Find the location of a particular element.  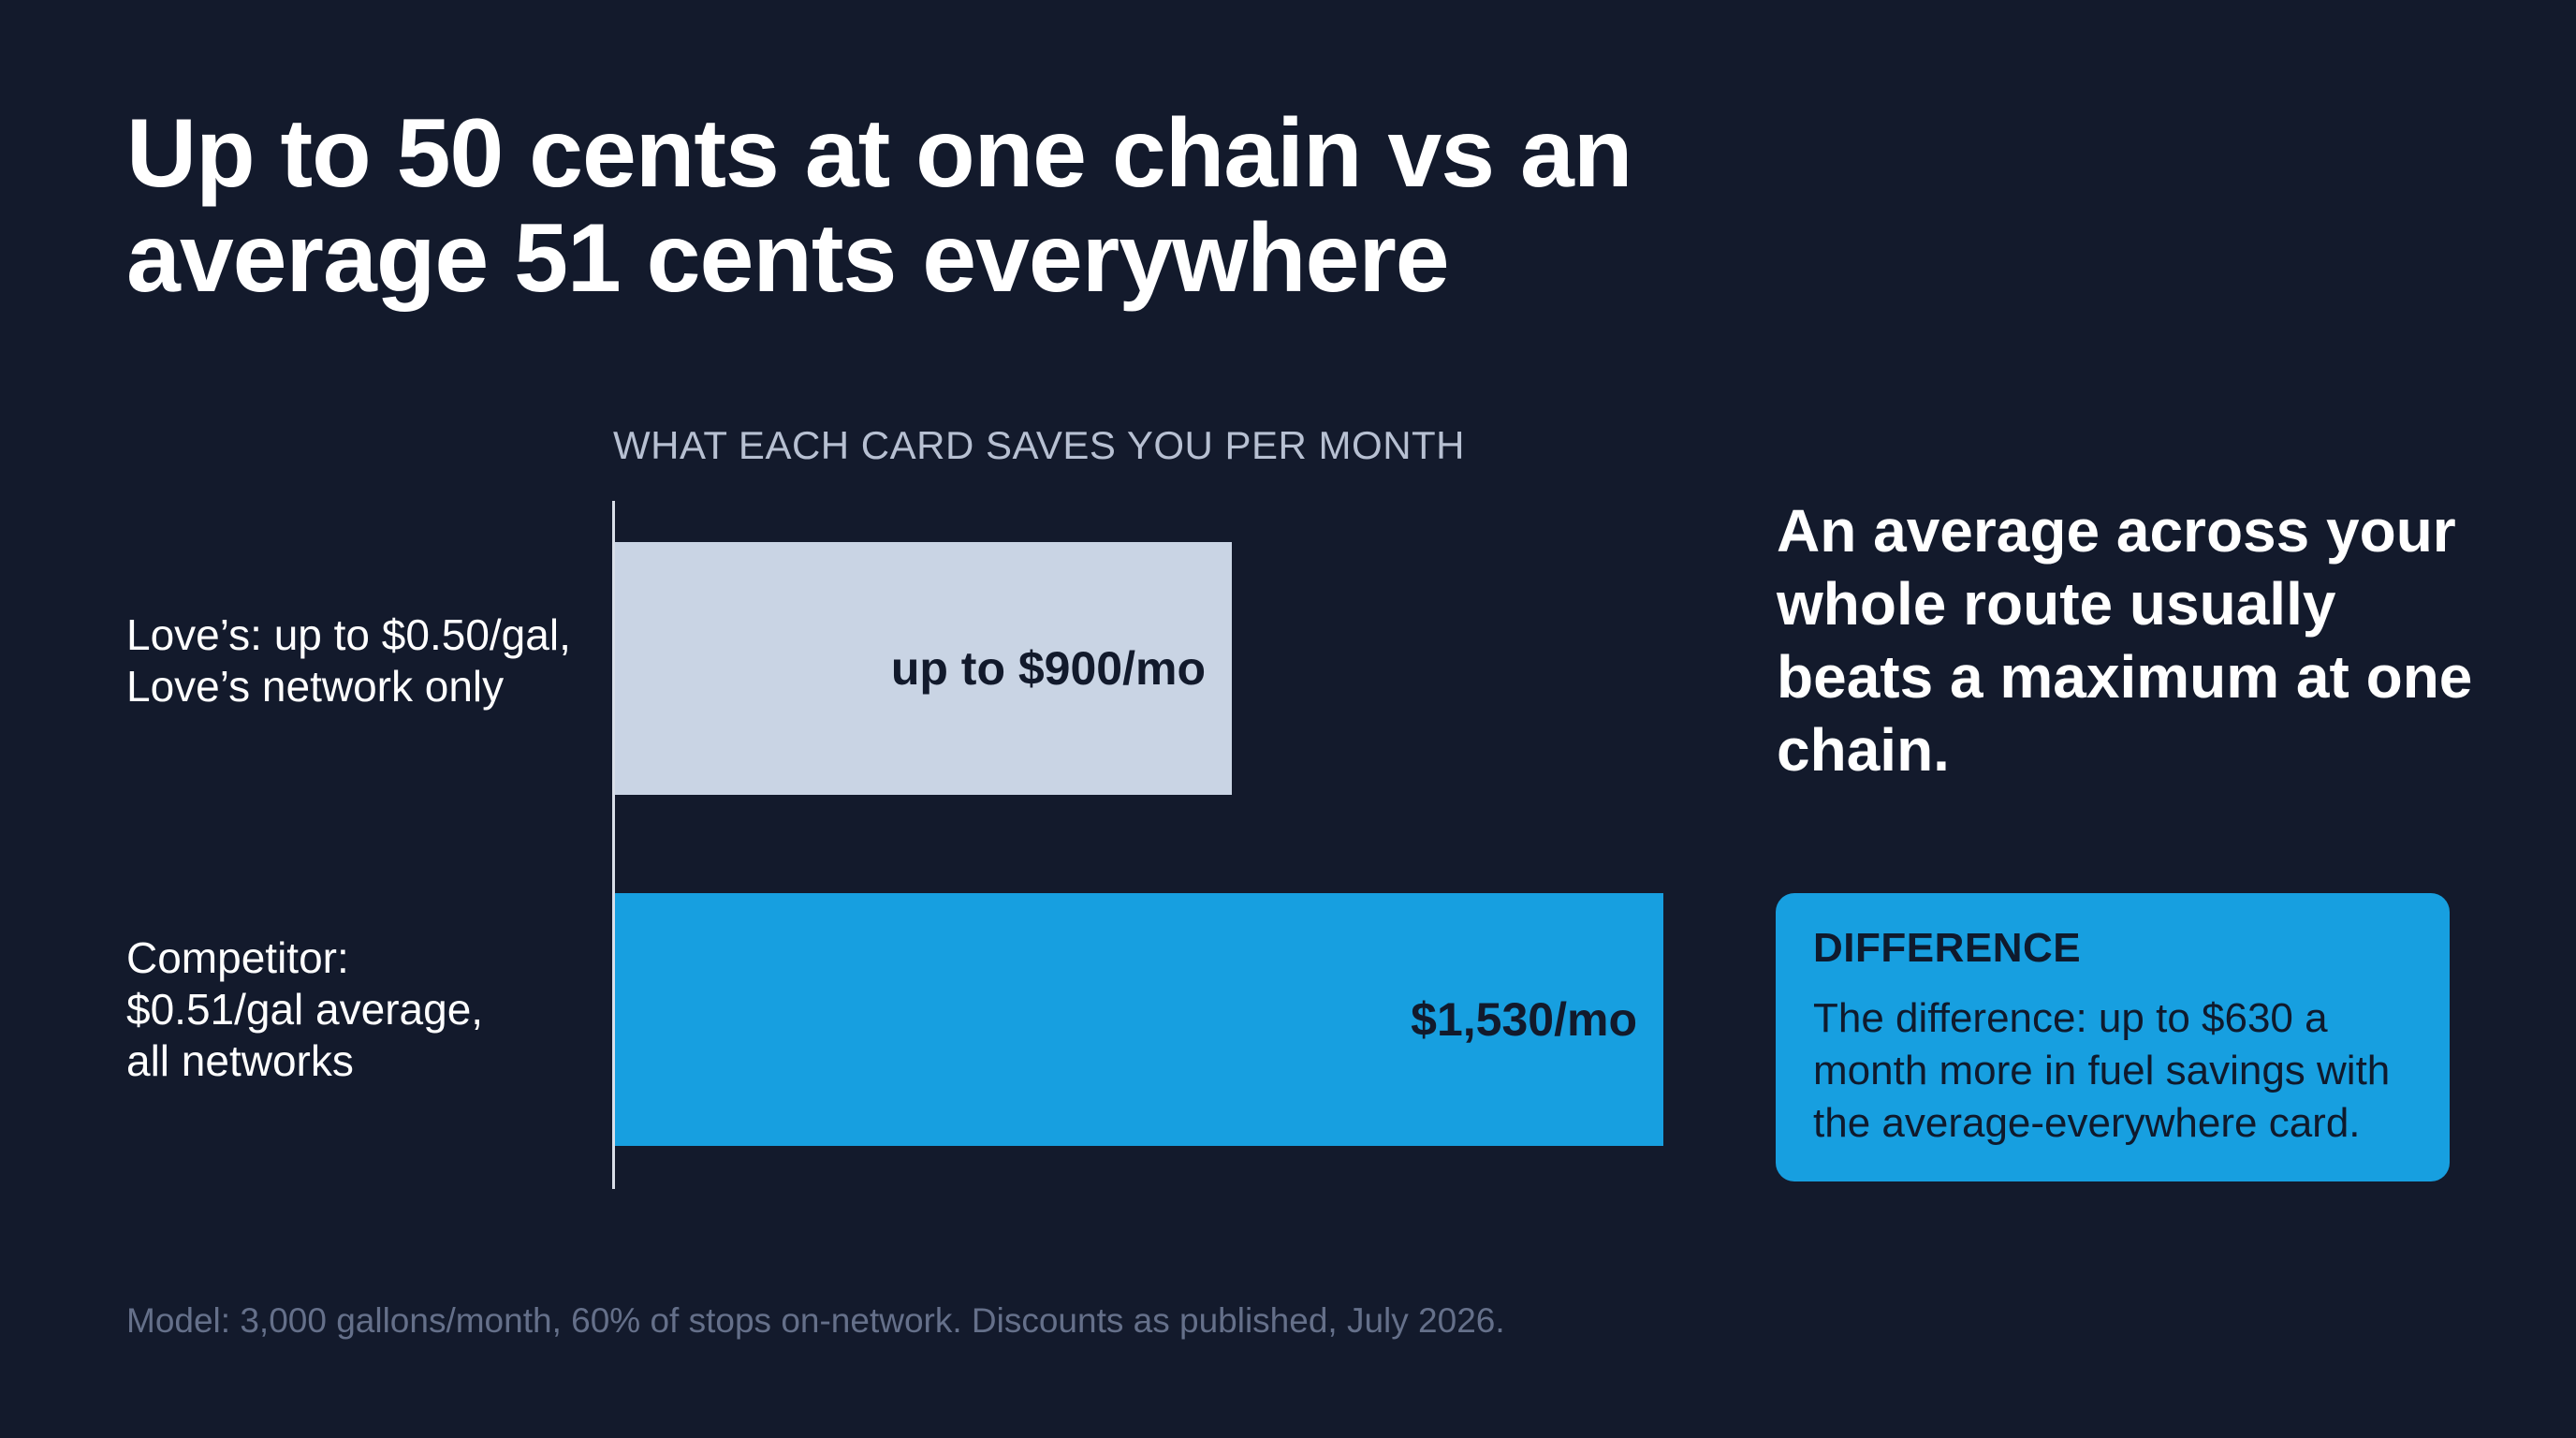

chart-title: WHAT EACH CARD SAVES YOU PER MONTH is located at coordinates (1039, 445).